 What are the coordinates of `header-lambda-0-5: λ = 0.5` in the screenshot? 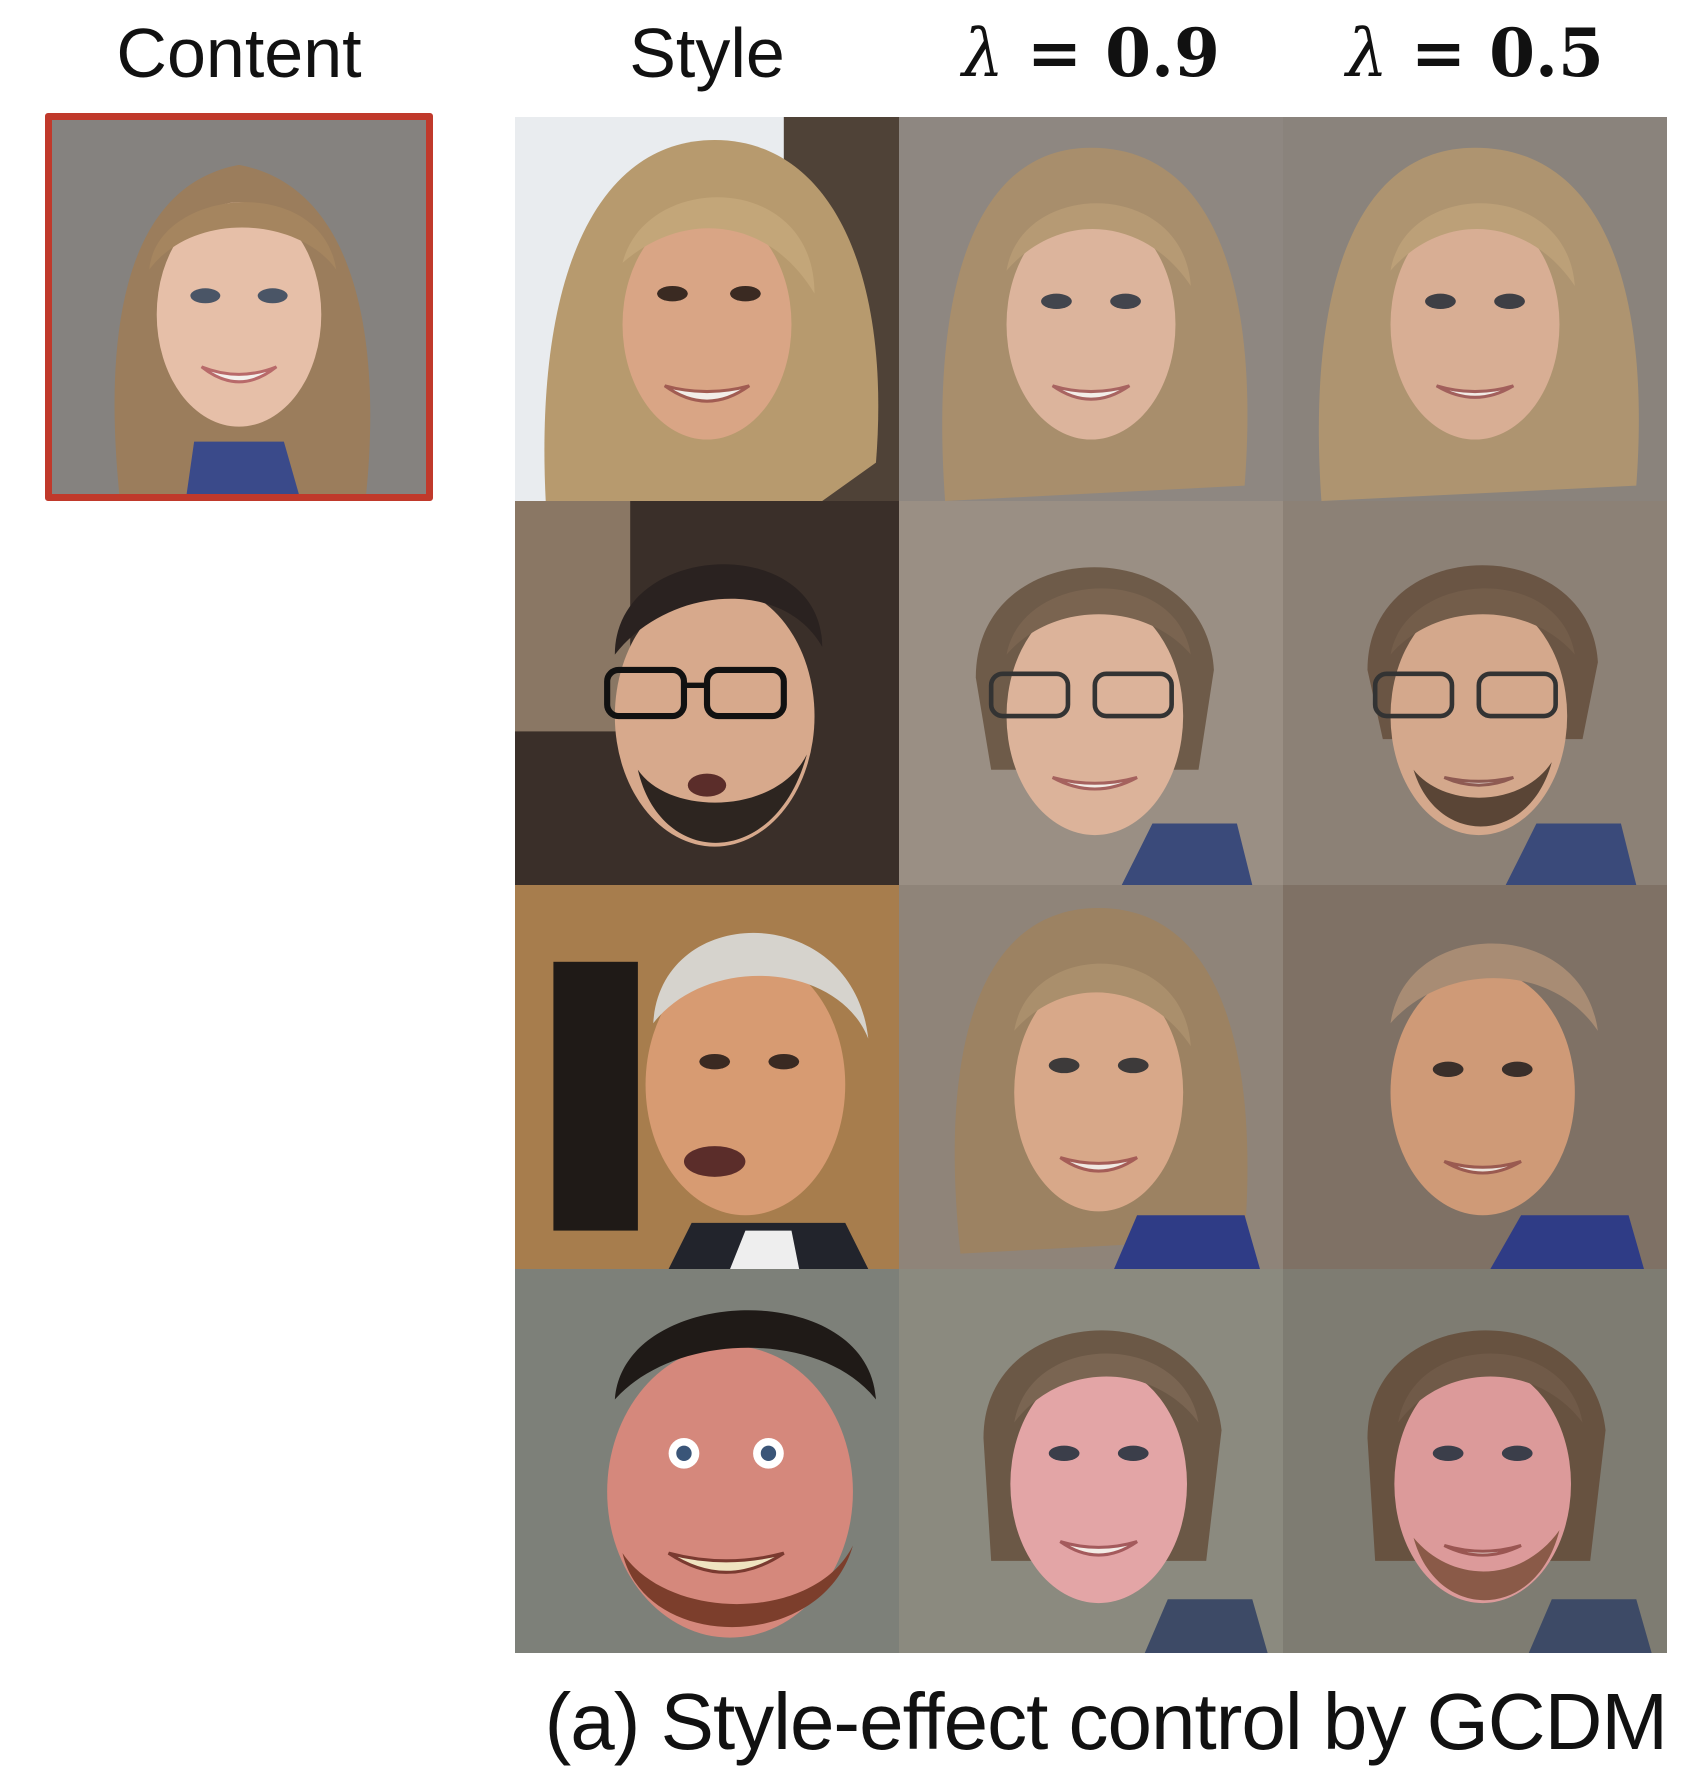 It's located at (1475, 53).